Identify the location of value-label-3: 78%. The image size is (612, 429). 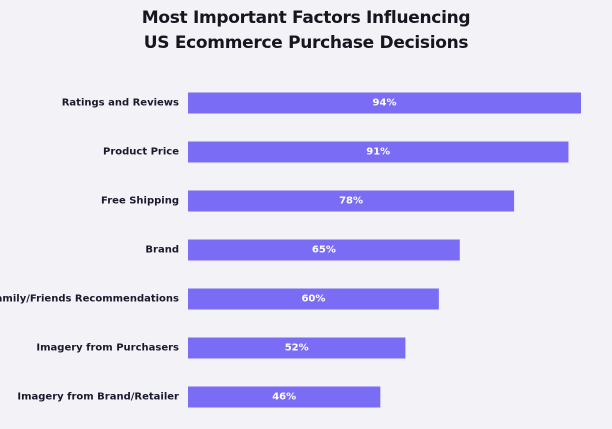
(351, 201).